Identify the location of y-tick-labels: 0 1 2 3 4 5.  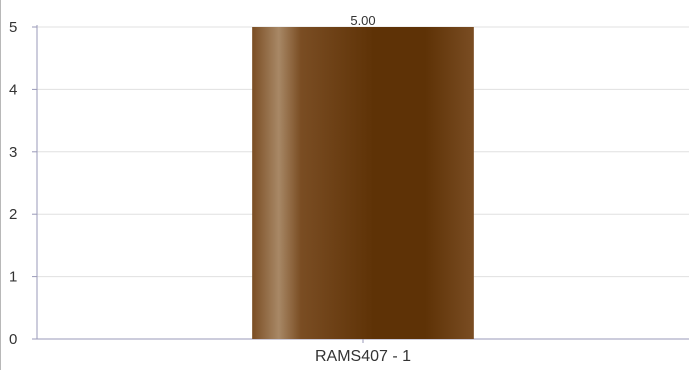
(13, 183).